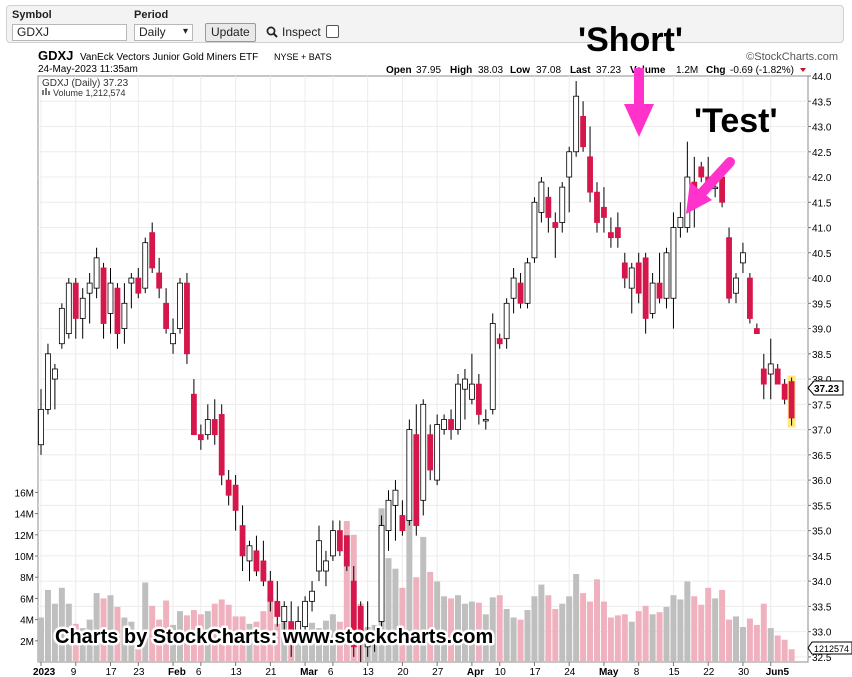  I want to click on price-tick-label: 33.0, so click(822, 633).